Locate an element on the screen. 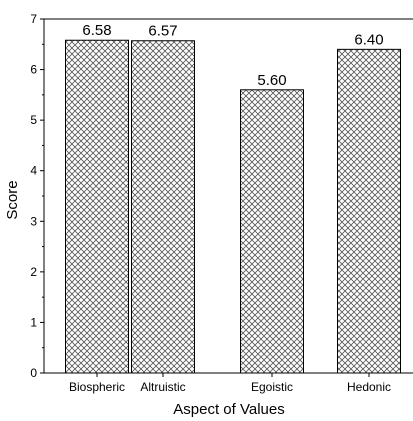 This screenshot has width=413, height=421. y-tick-label: 4 is located at coordinates (33, 171).